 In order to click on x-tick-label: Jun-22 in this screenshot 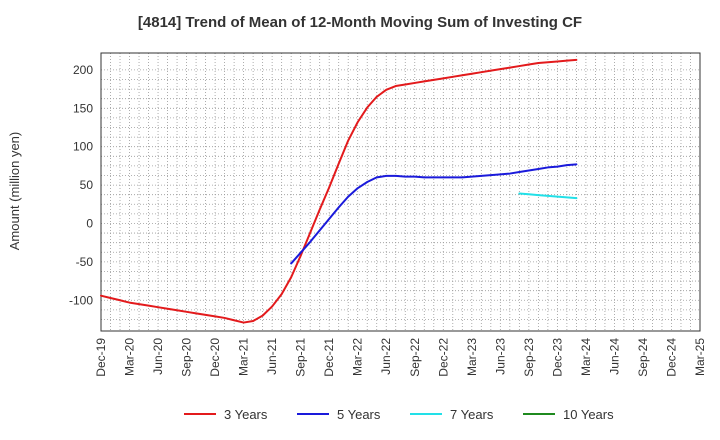, I will do `click(386, 356)`.